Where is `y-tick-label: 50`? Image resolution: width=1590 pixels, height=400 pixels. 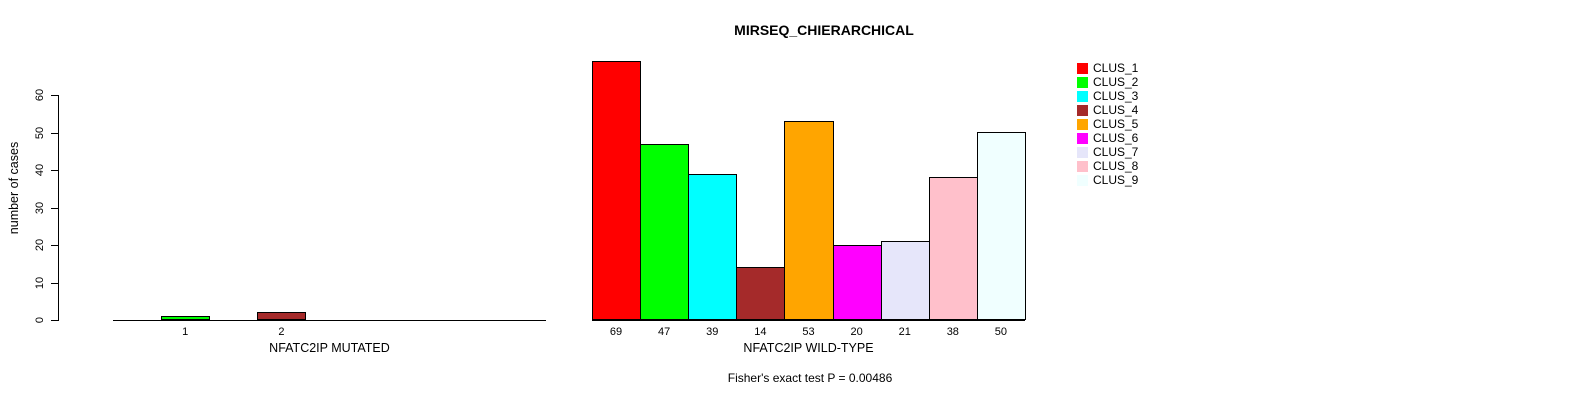 y-tick-label: 50 is located at coordinates (40, 132).